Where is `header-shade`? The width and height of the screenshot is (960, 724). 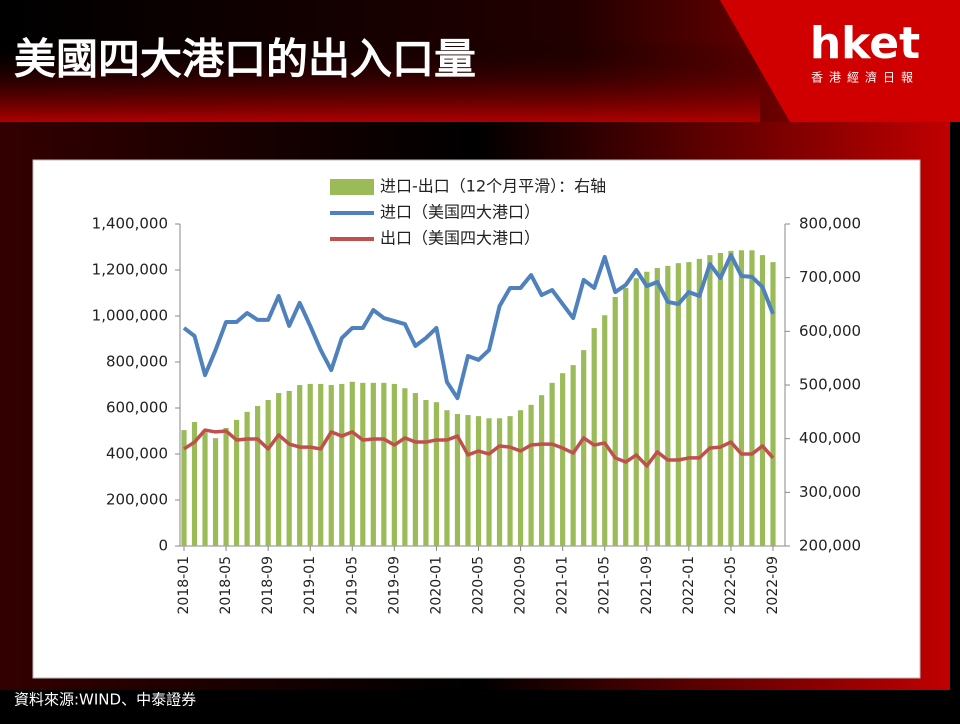
header-shade is located at coordinates (380, 81).